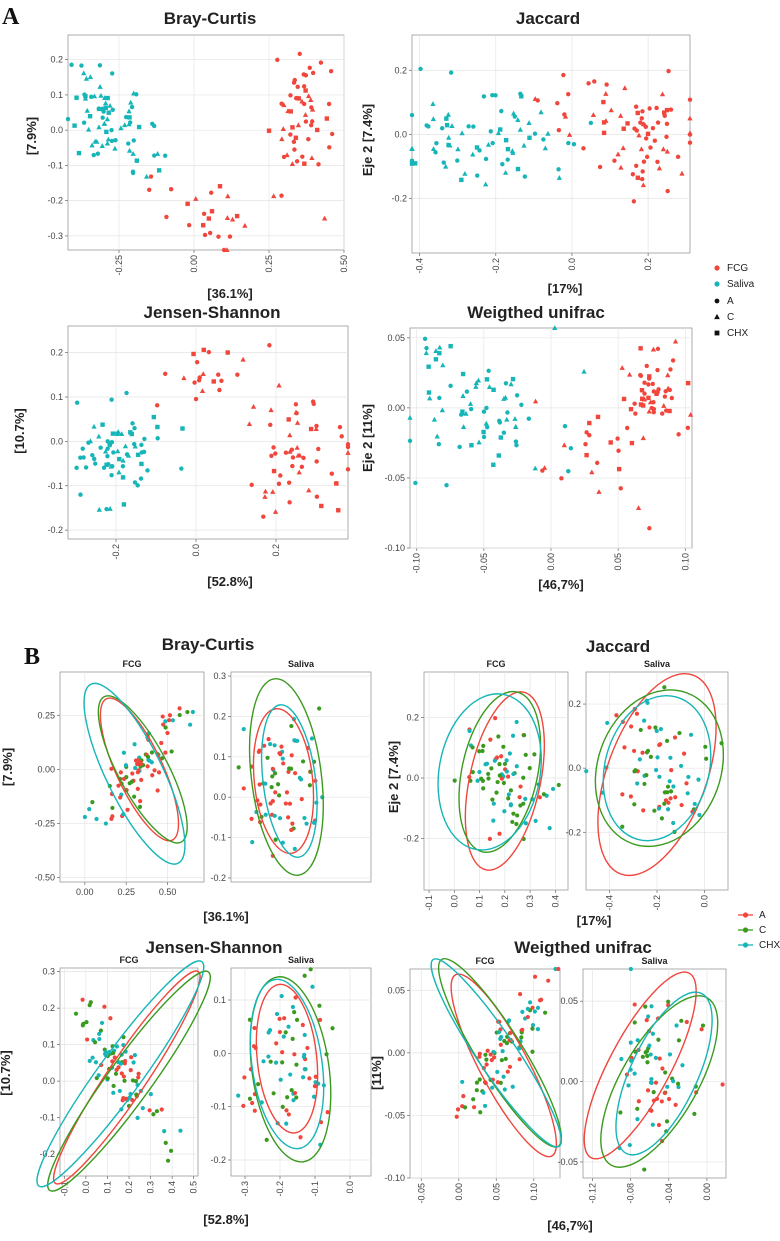 This screenshot has width=780, height=1241. What do you see at coordinates (245, 1189) in the screenshot?
I see `x-tick-label: -0.3` at bounding box center [245, 1189].